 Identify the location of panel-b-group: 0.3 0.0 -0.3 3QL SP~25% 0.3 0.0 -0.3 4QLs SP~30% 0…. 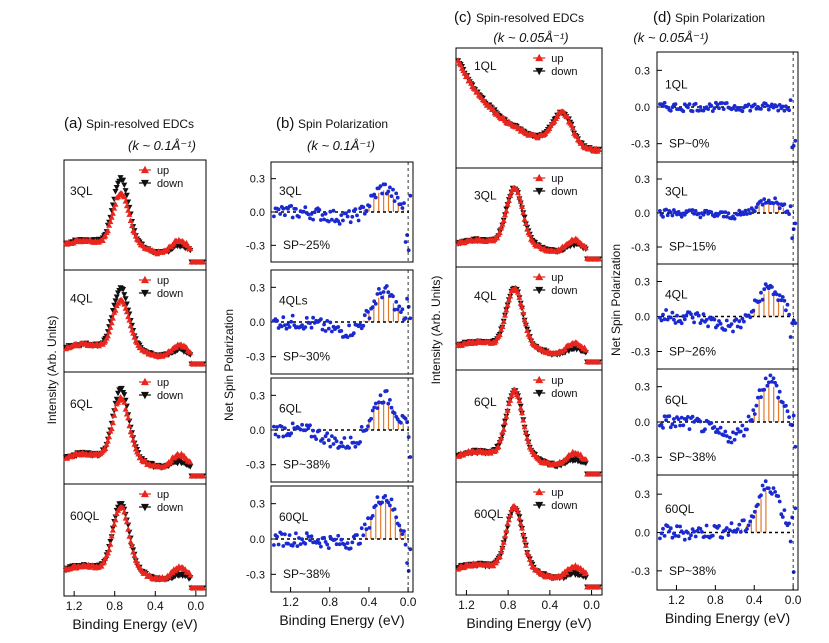
(331, 394).